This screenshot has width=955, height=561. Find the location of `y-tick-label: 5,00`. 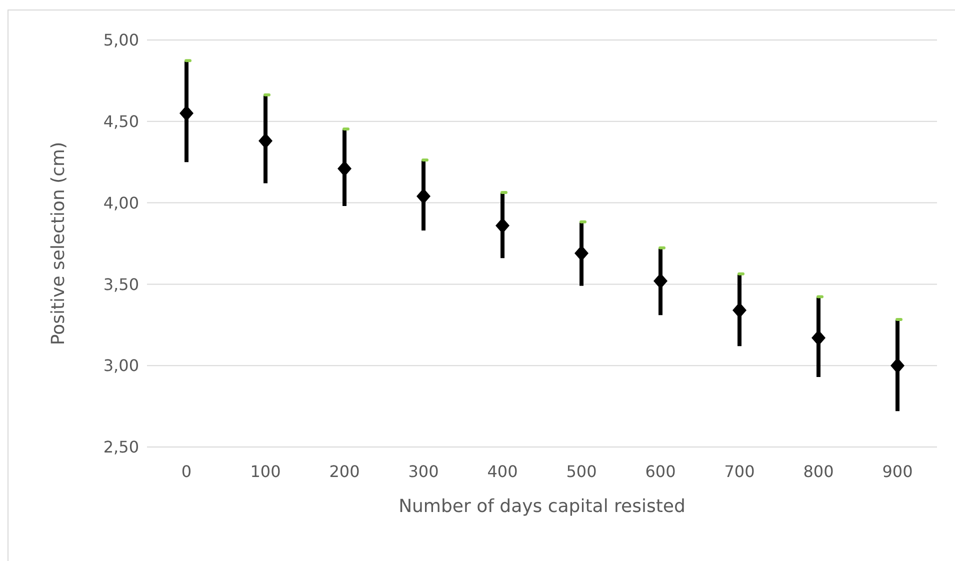

y-tick-label: 5,00 is located at coordinates (121, 40).